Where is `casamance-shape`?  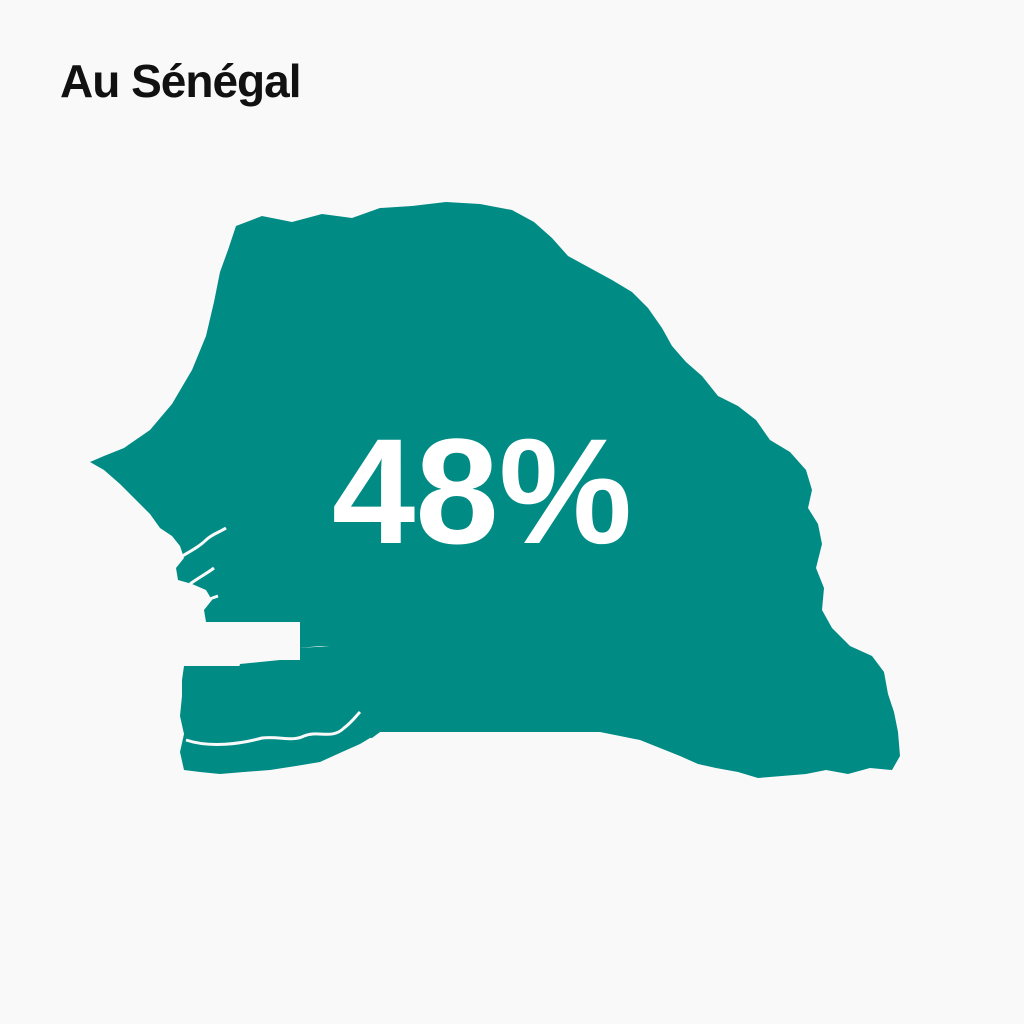
casamance-shape is located at coordinates (396, 711).